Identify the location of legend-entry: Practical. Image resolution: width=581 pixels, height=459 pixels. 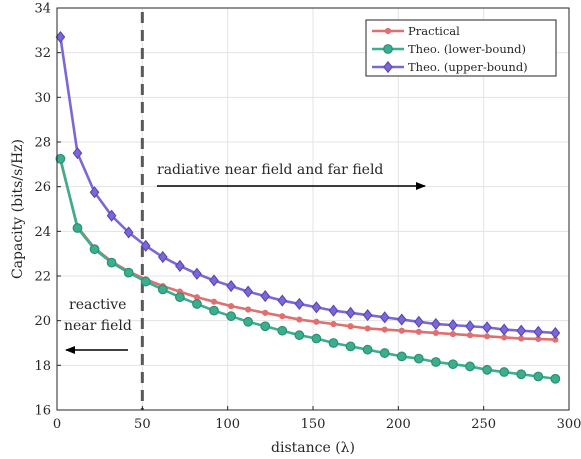
(416, 31).